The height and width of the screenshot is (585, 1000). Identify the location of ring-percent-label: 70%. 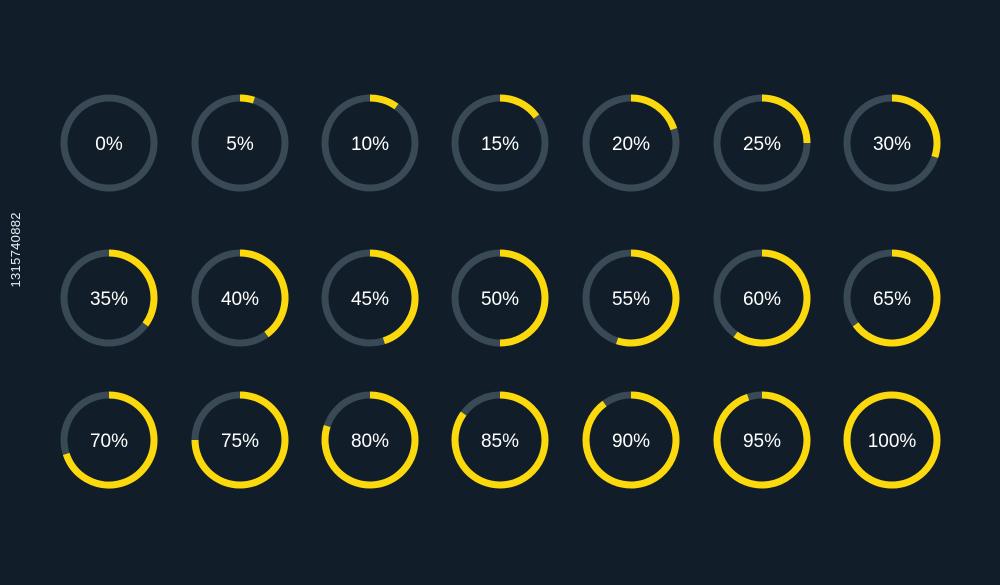
(109, 441).